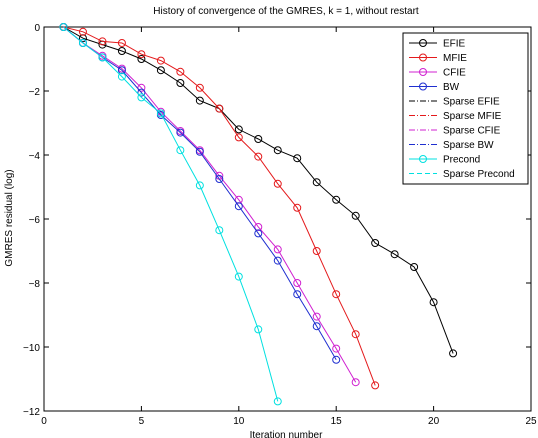 The height and width of the screenshot is (438, 538). Describe the element at coordinates (9, 217) in the screenshot. I see `y-axis-label: GMRES residual (log)` at that location.